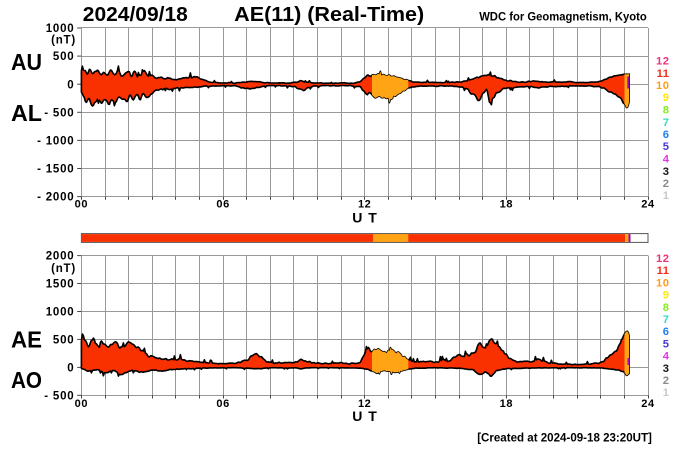 Image resolution: width=700 pixels, height=450 pixels. What do you see at coordinates (563, 17) in the screenshot?
I see `svg-text: WDC for Geomagnetism, Kyoto` at bounding box center [563, 17].